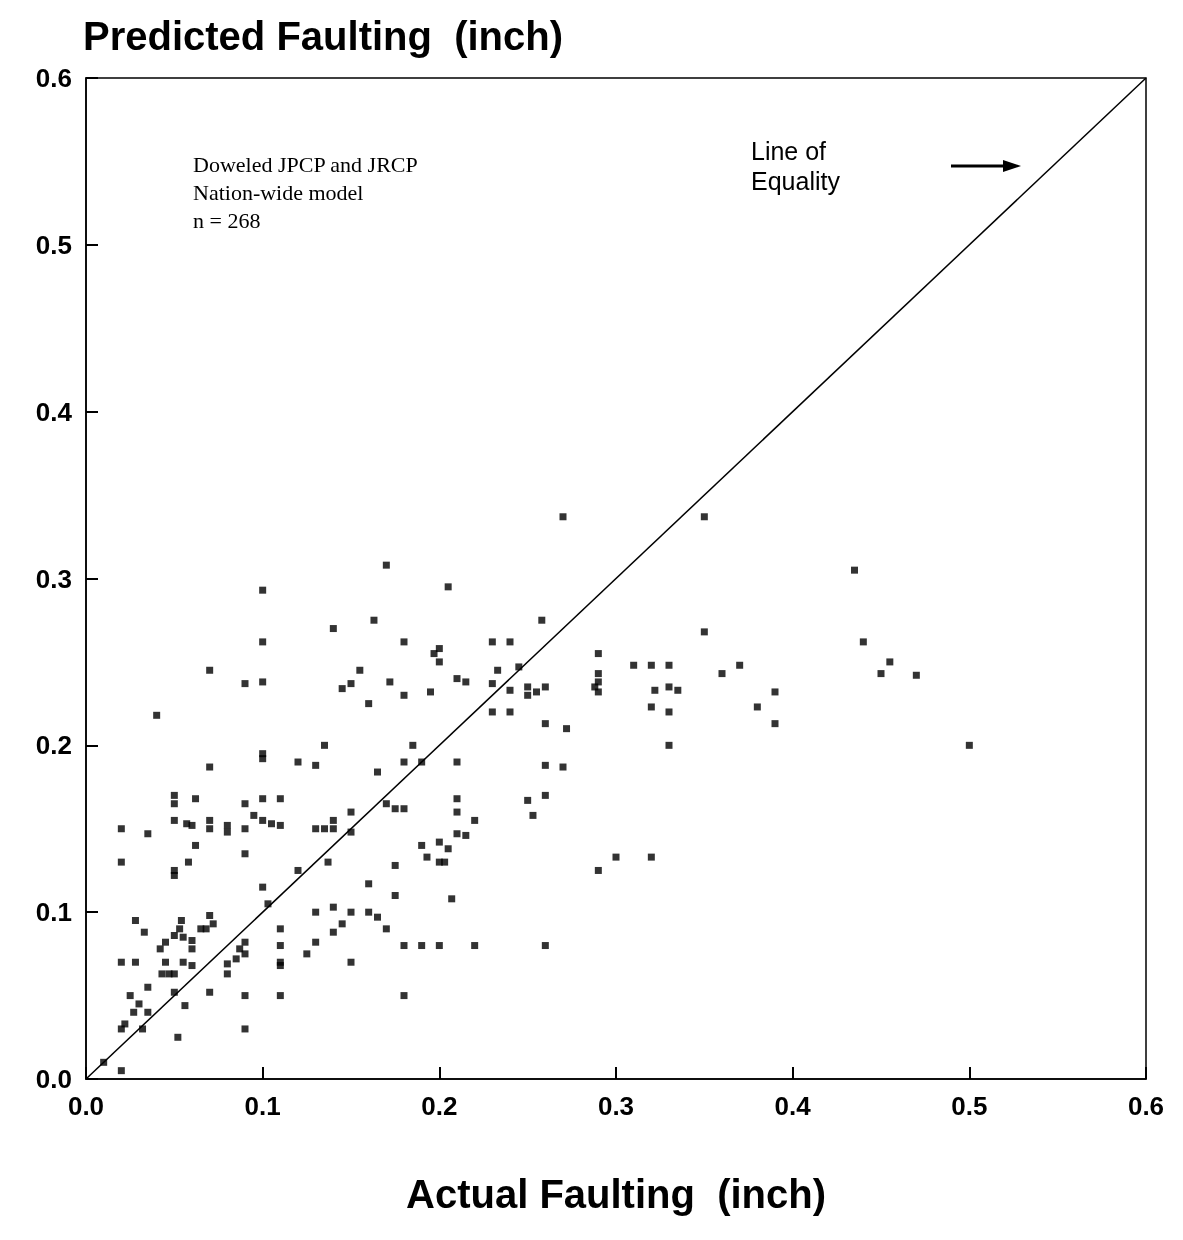 The height and width of the screenshot is (1240, 1183). I want to click on y-tick-label: 0.6, so click(53, 78).